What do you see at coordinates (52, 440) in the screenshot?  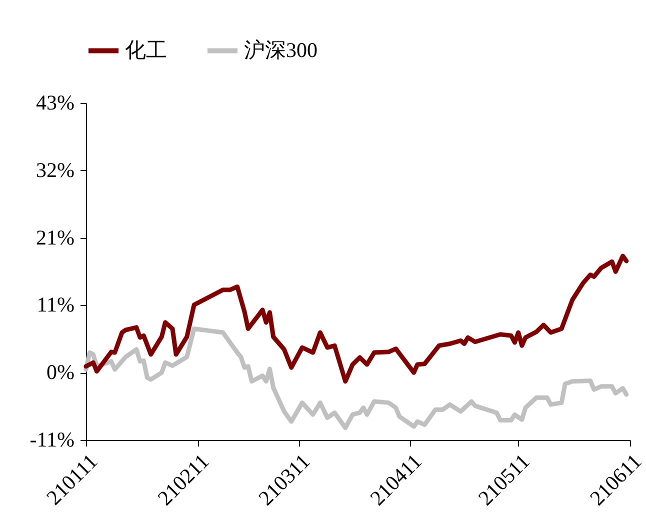 I see `y-tick-label: -11%` at bounding box center [52, 440].